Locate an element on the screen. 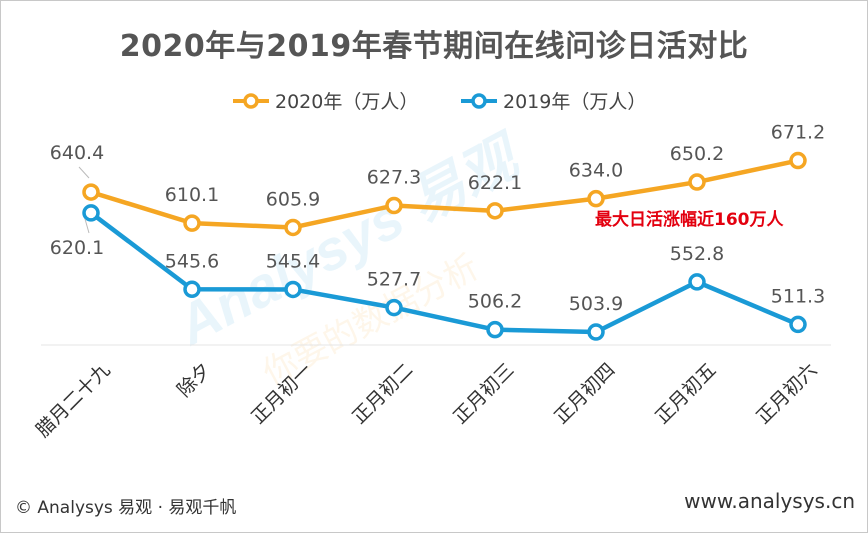 This screenshot has width=868, height=533. data-label: 552.8 is located at coordinates (697, 254).